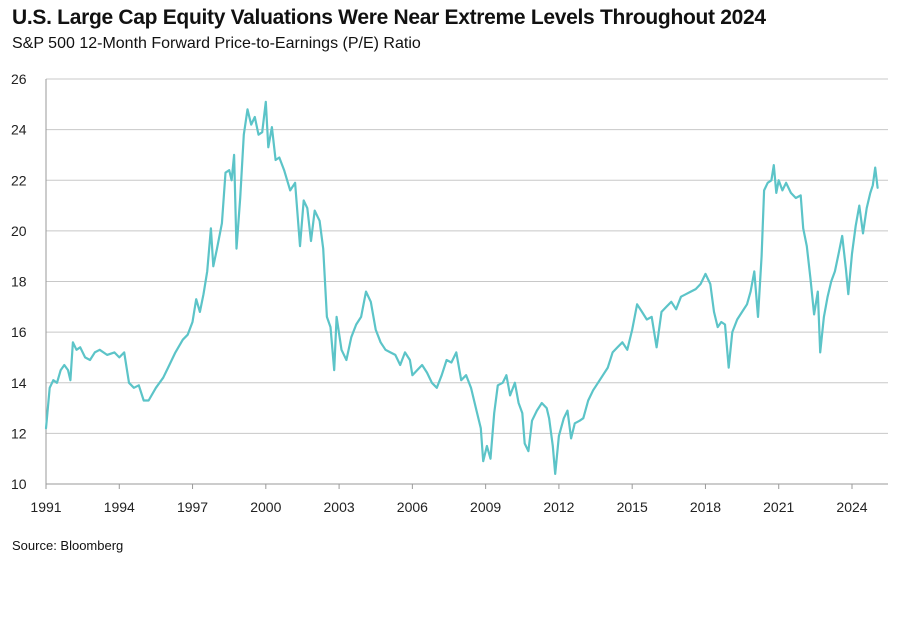  Describe the element at coordinates (339, 507) in the screenshot. I see `x-tick-label: 2003` at that location.